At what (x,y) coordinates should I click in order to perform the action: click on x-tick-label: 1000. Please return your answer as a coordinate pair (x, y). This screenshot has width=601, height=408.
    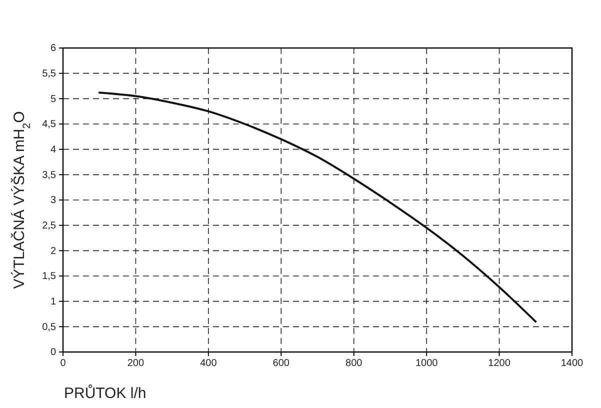
    Looking at the image, I should click on (426, 364).